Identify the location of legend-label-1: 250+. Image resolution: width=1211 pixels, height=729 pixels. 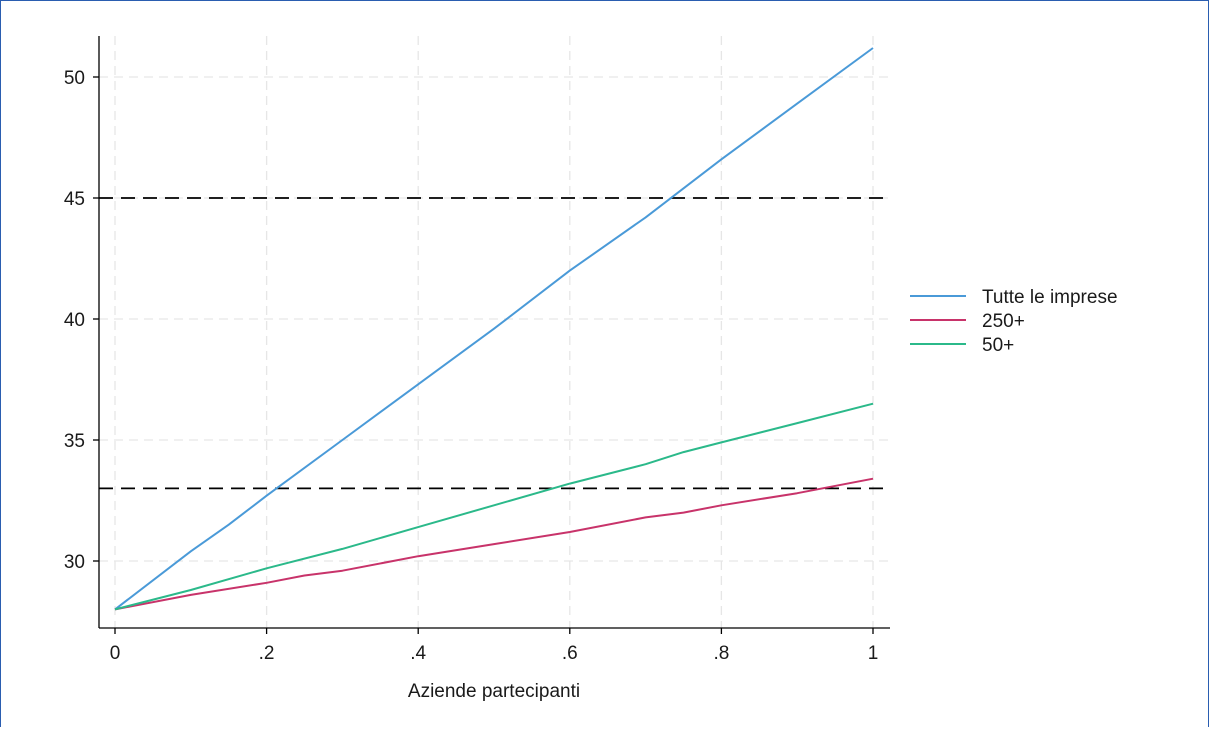
(1003, 321).